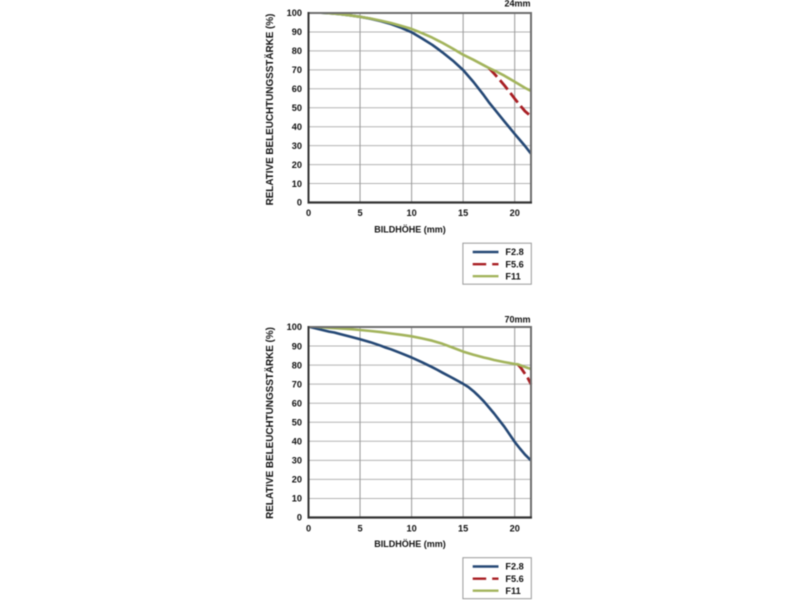  What do you see at coordinates (517, 4) in the screenshot?
I see `svg-text: 24mm` at bounding box center [517, 4].